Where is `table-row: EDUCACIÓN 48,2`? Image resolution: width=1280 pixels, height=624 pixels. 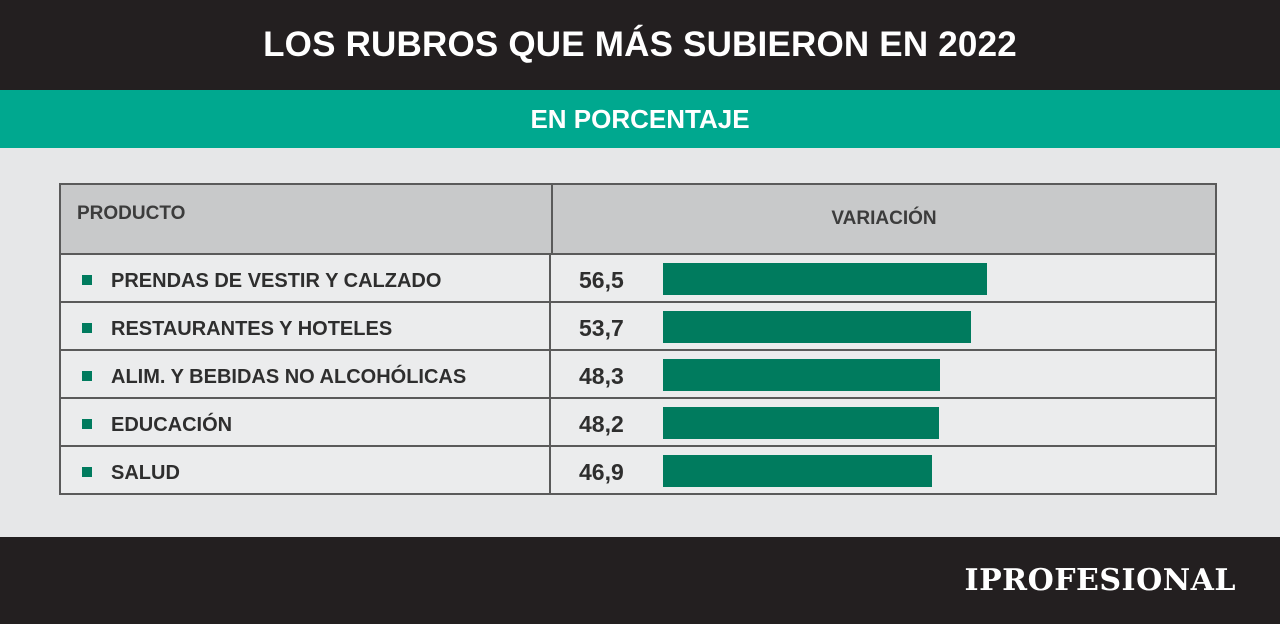
table-row: EDUCACIÓN 48,2 is located at coordinates (638, 423).